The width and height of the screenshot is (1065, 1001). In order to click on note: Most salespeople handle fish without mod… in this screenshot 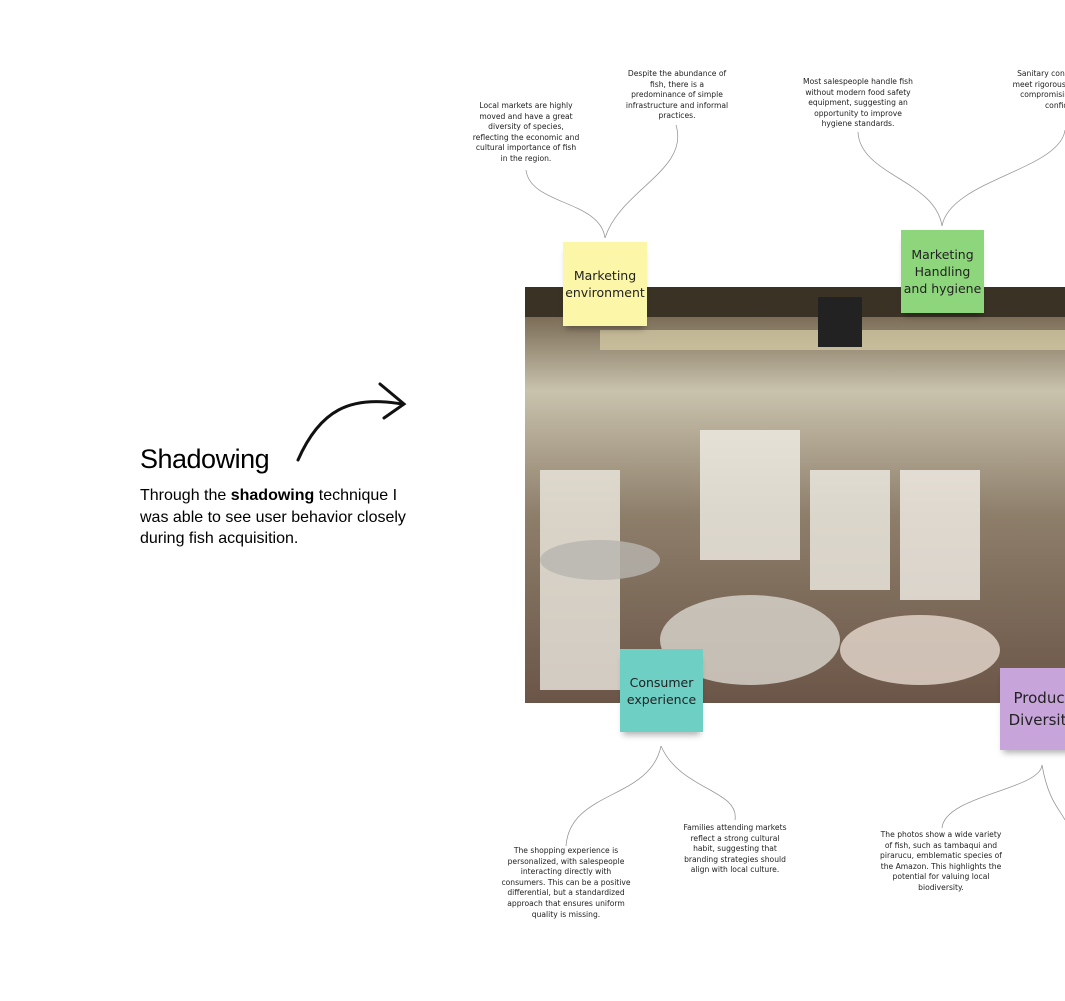, I will do `click(858, 103)`.